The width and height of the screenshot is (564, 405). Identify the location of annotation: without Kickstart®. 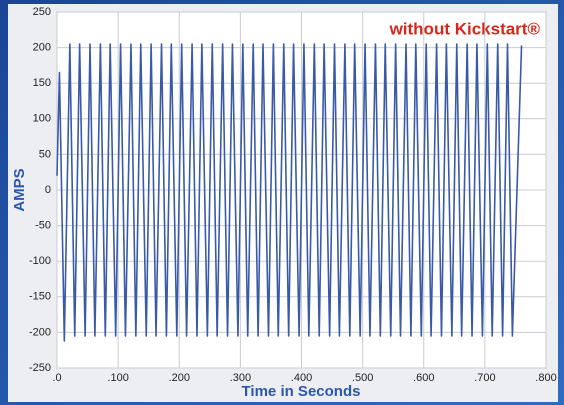
(465, 28).